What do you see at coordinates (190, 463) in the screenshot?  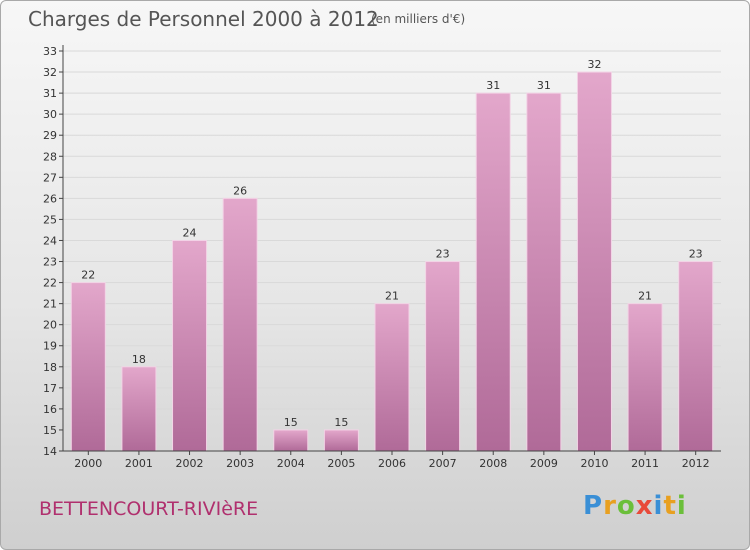 I see `x-tick-label: 2002` at bounding box center [190, 463].